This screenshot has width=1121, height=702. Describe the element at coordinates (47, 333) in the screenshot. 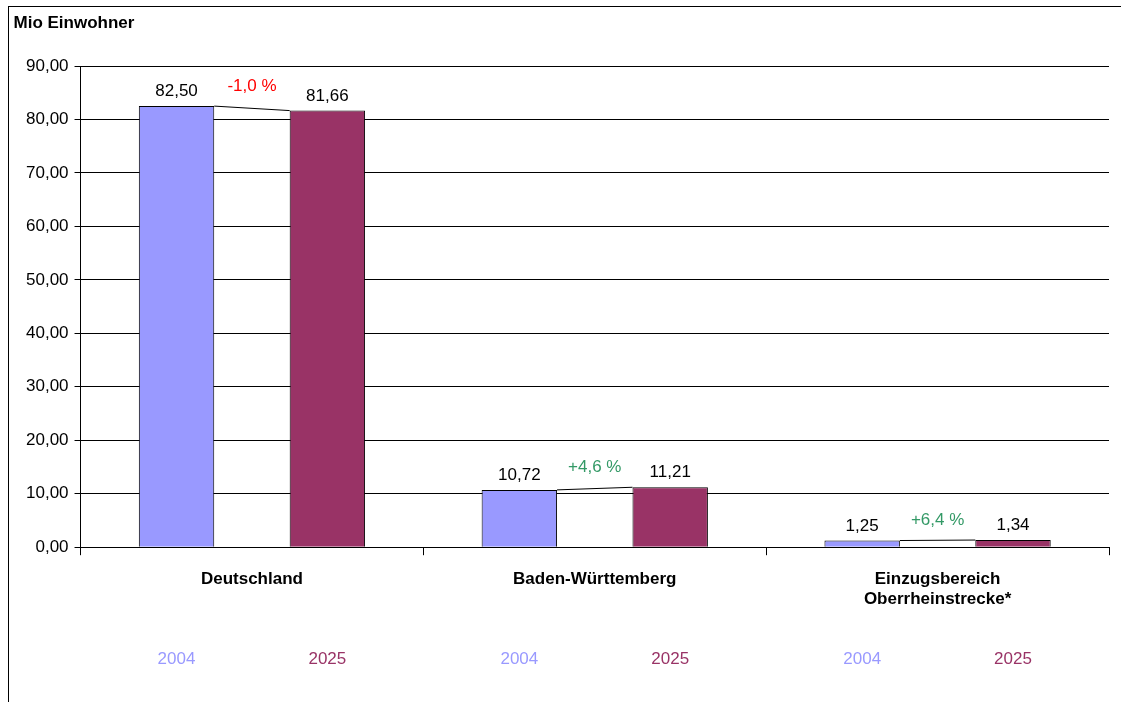

I see `y-tick-label: 40,00` at that location.